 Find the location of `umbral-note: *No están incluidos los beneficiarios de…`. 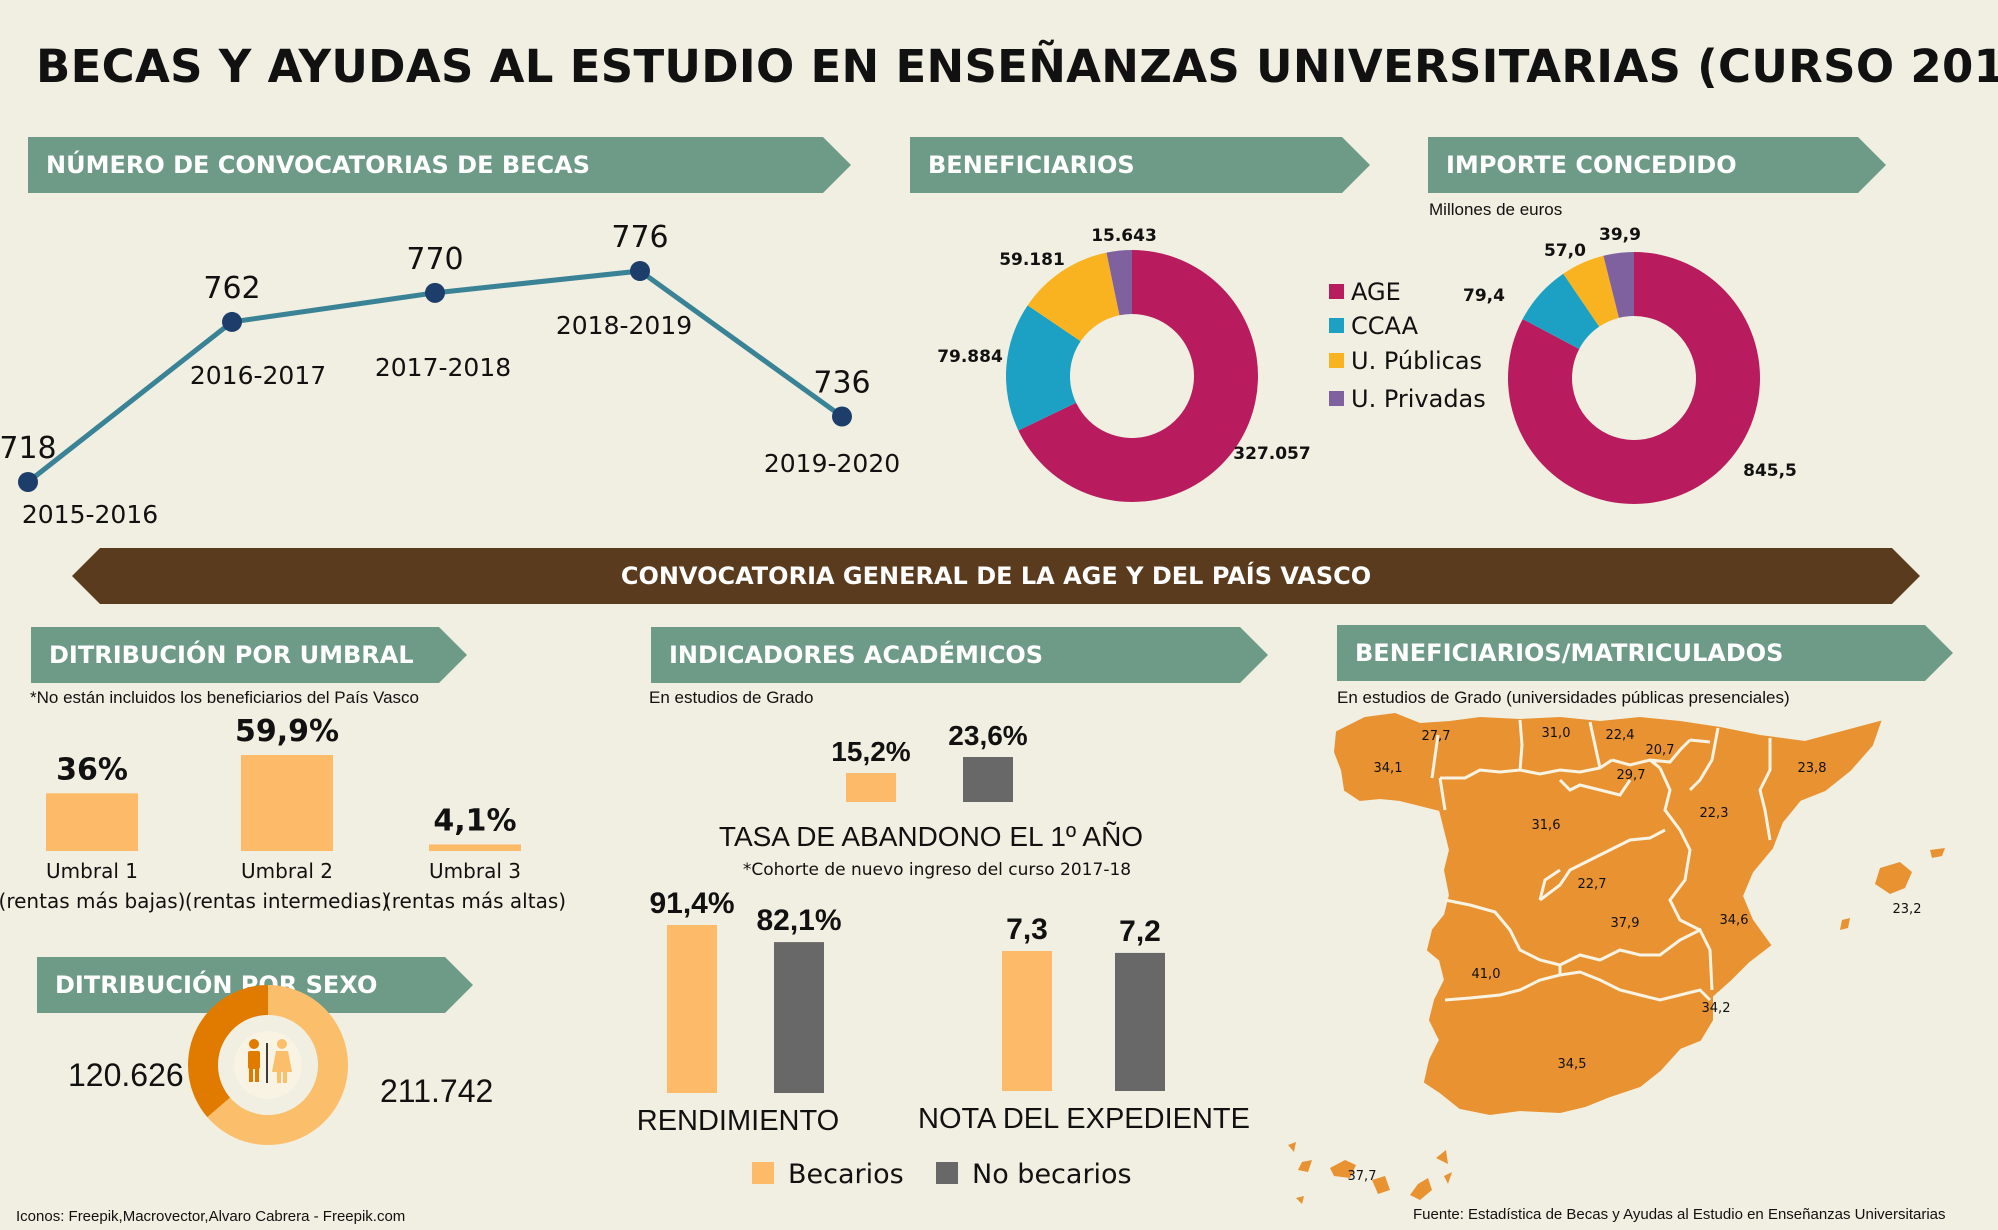

umbral-note: *No están incluidos los beneficiarios de… is located at coordinates (225, 697).